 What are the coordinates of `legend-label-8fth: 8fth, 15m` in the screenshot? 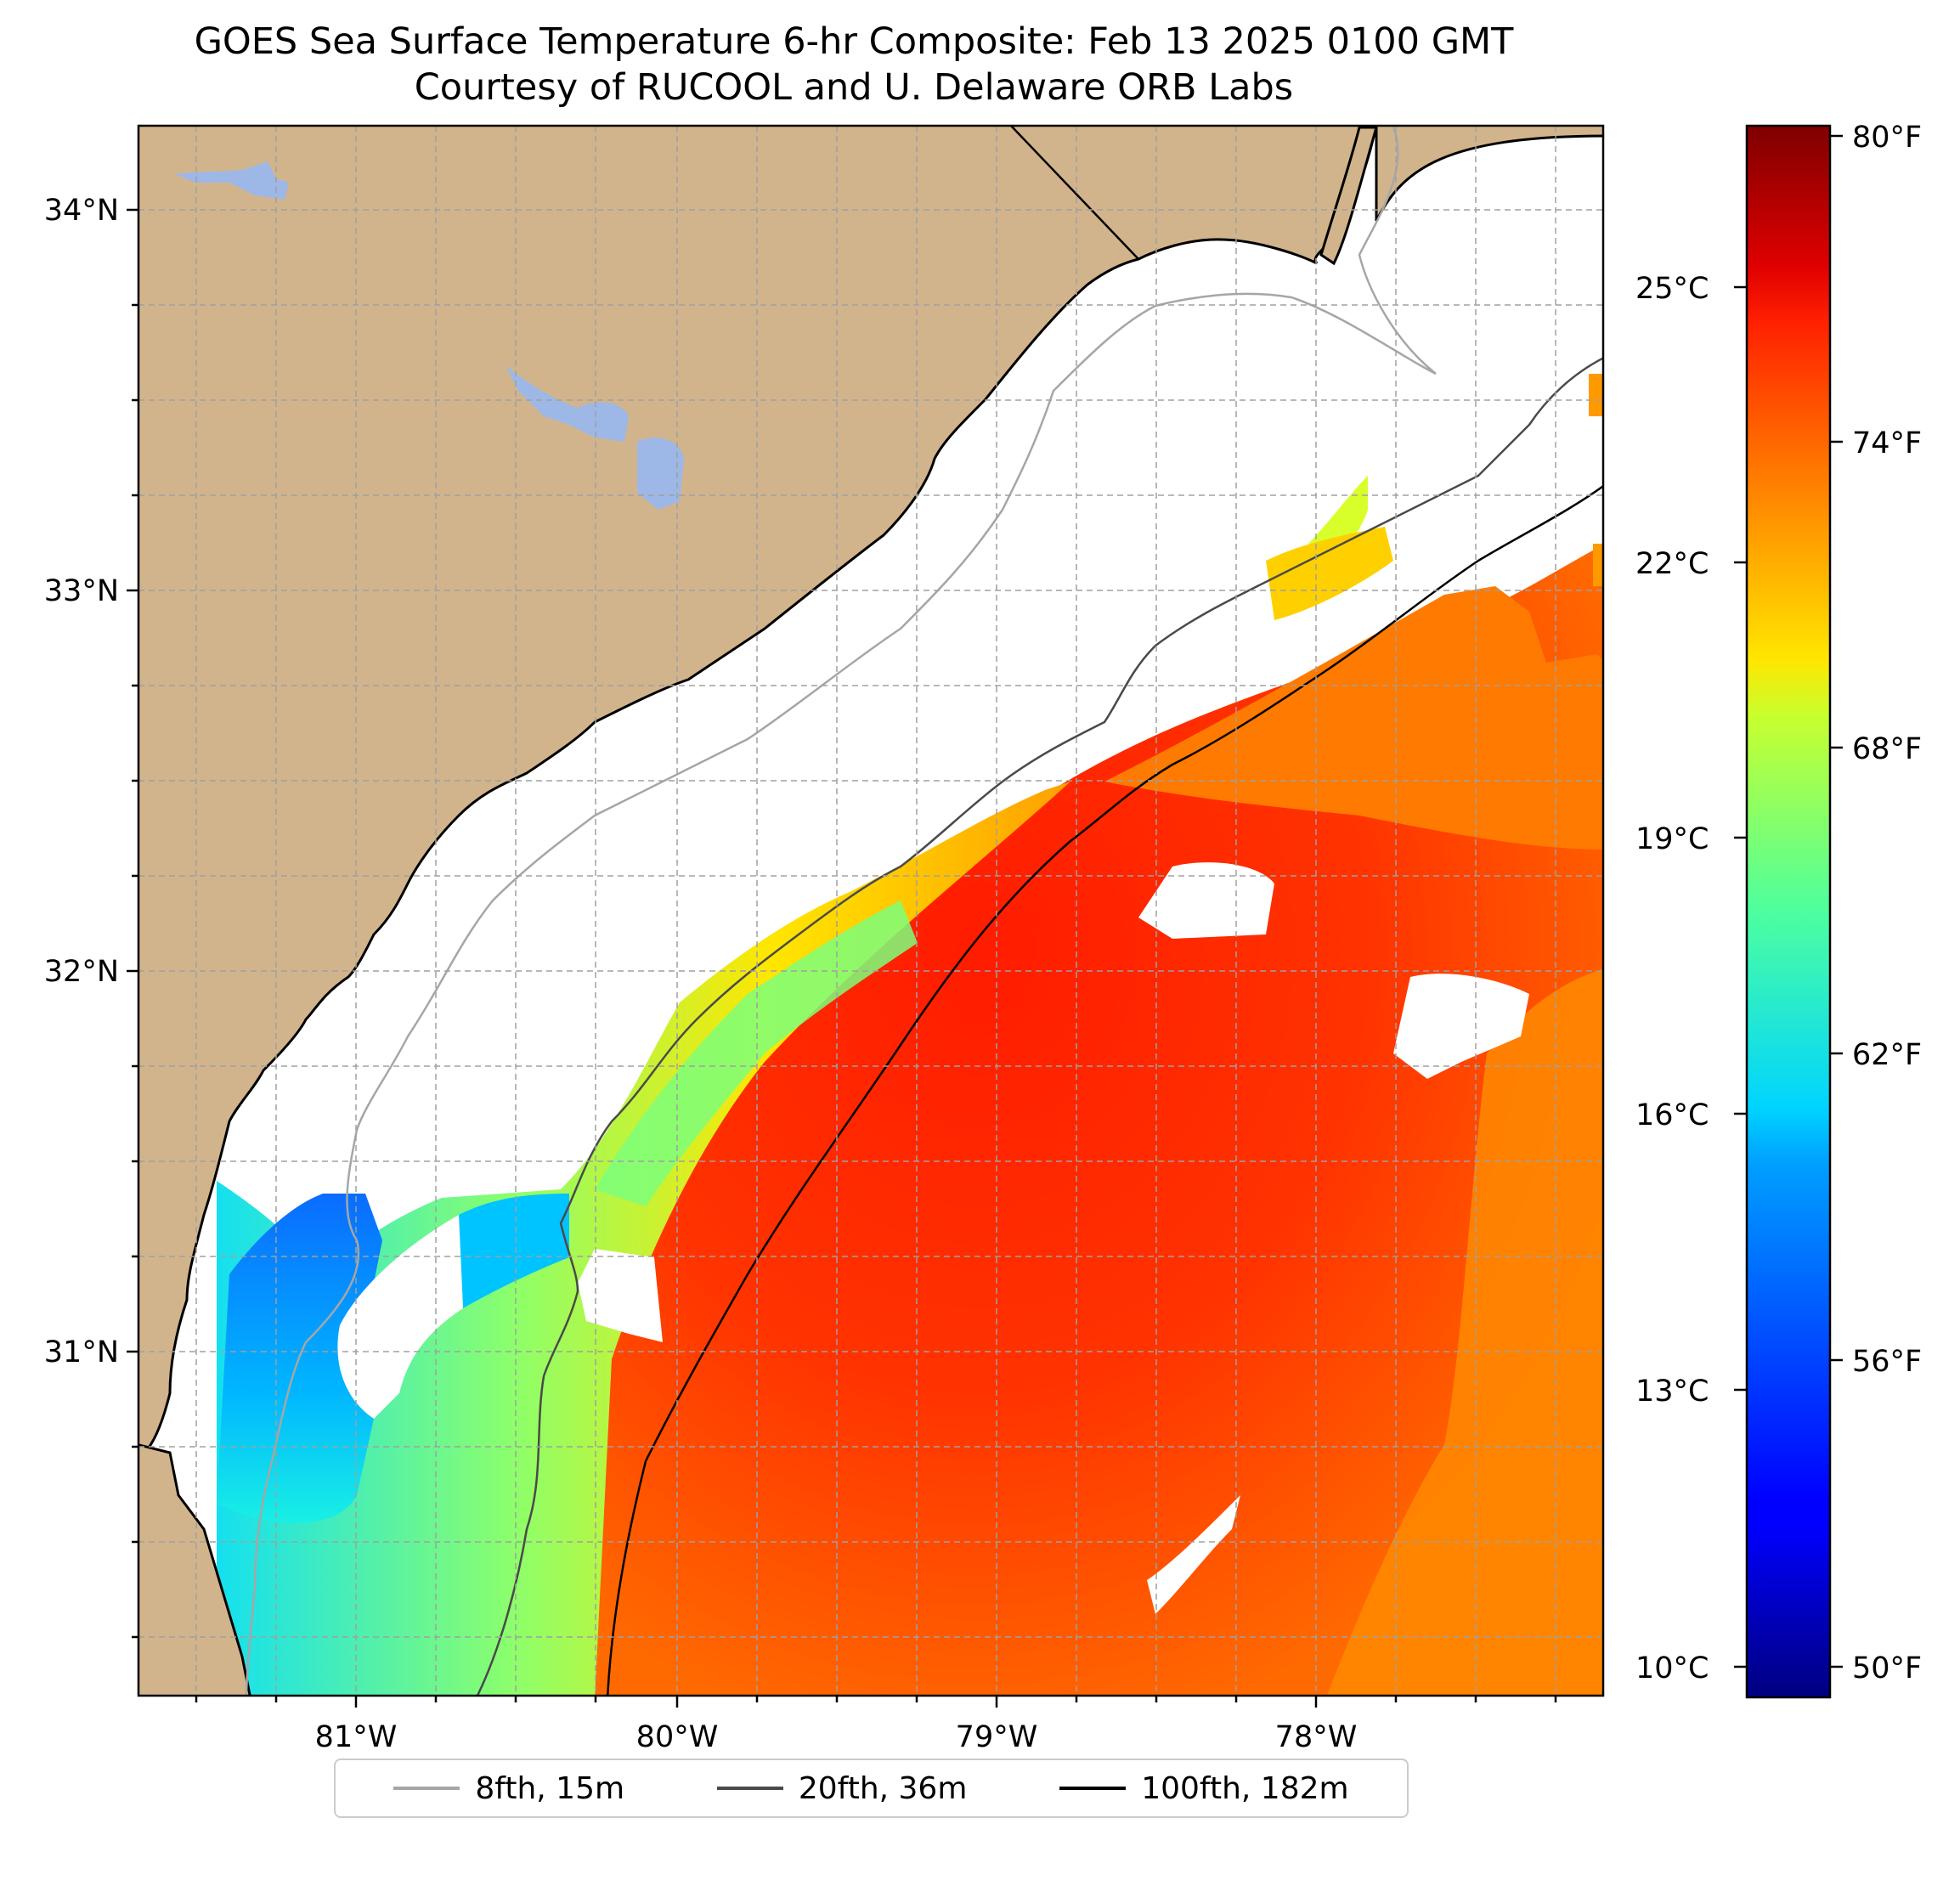 It's located at (550, 1788).